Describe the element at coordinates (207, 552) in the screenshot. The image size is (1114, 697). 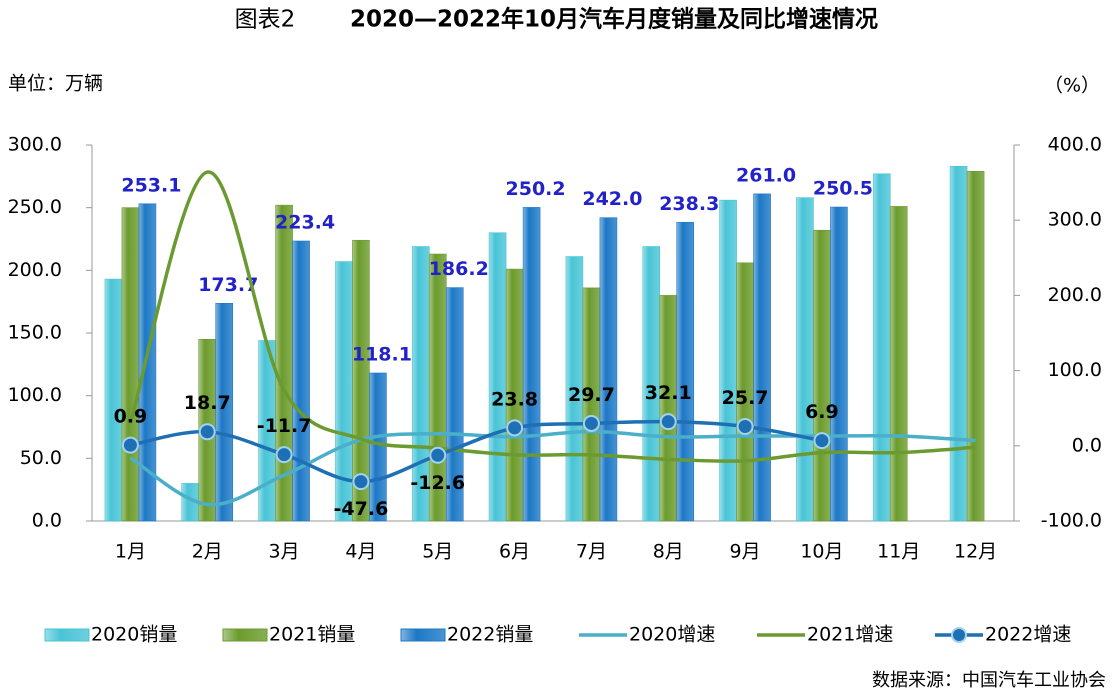
I see `x-tick-label: 2月` at that location.